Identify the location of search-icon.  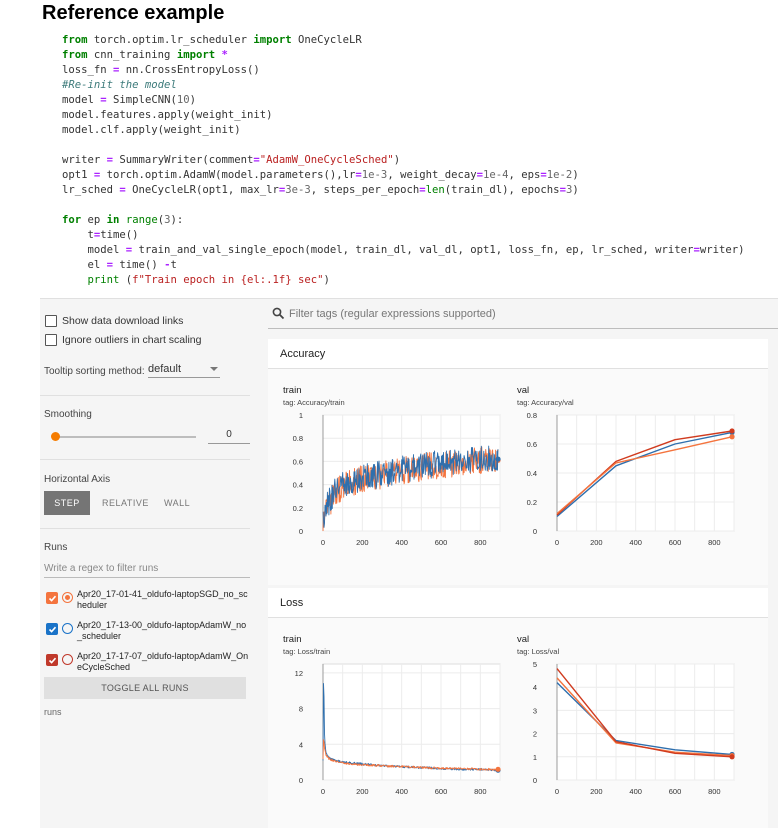
(278, 313).